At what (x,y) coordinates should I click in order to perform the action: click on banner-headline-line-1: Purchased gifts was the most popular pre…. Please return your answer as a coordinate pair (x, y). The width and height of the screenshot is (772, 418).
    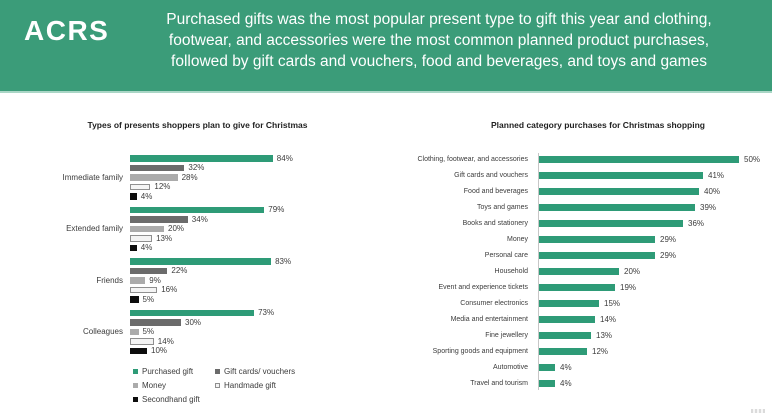
    Looking at the image, I should click on (439, 19).